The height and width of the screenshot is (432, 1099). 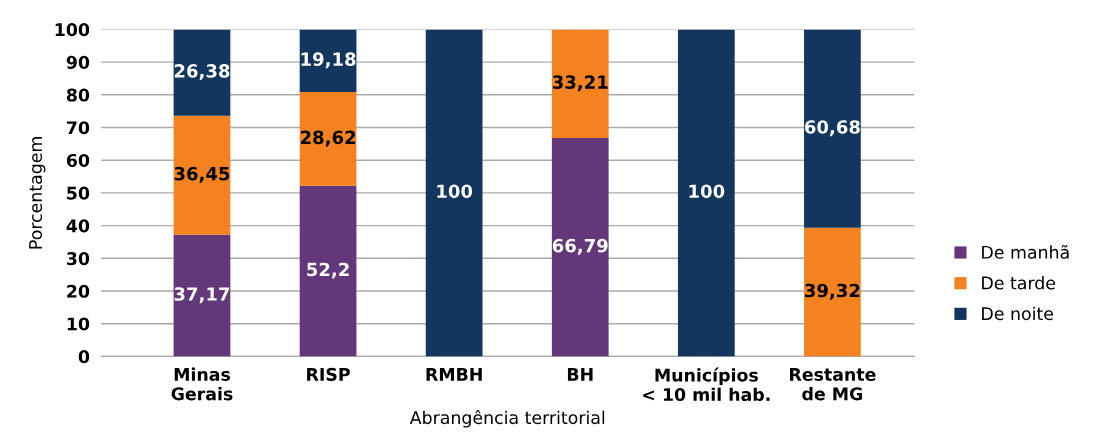 I want to click on data-label: 66,79, so click(x=580, y=246).